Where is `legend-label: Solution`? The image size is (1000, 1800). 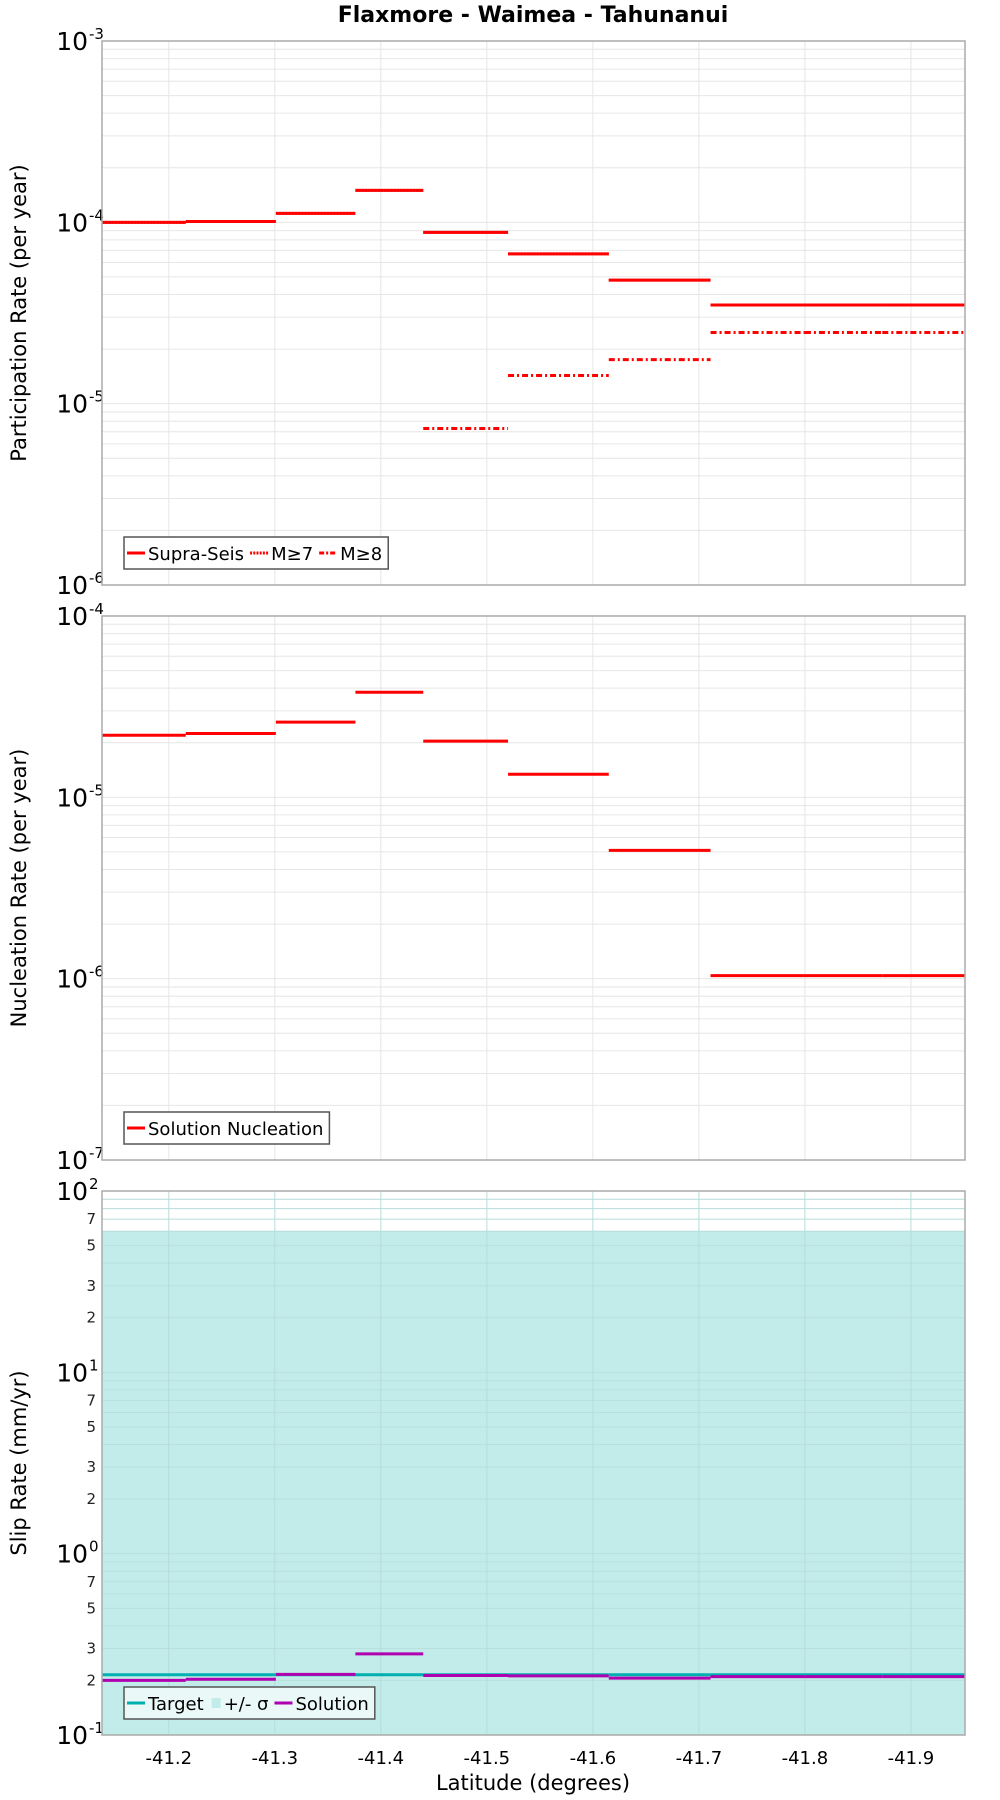
legend-label: Solution is located at coordinates (331, 1704).